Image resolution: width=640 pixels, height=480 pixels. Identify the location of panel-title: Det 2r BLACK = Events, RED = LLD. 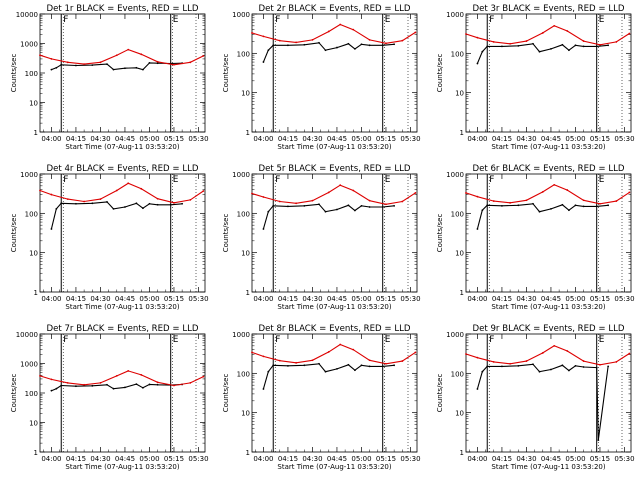
(334, 9).